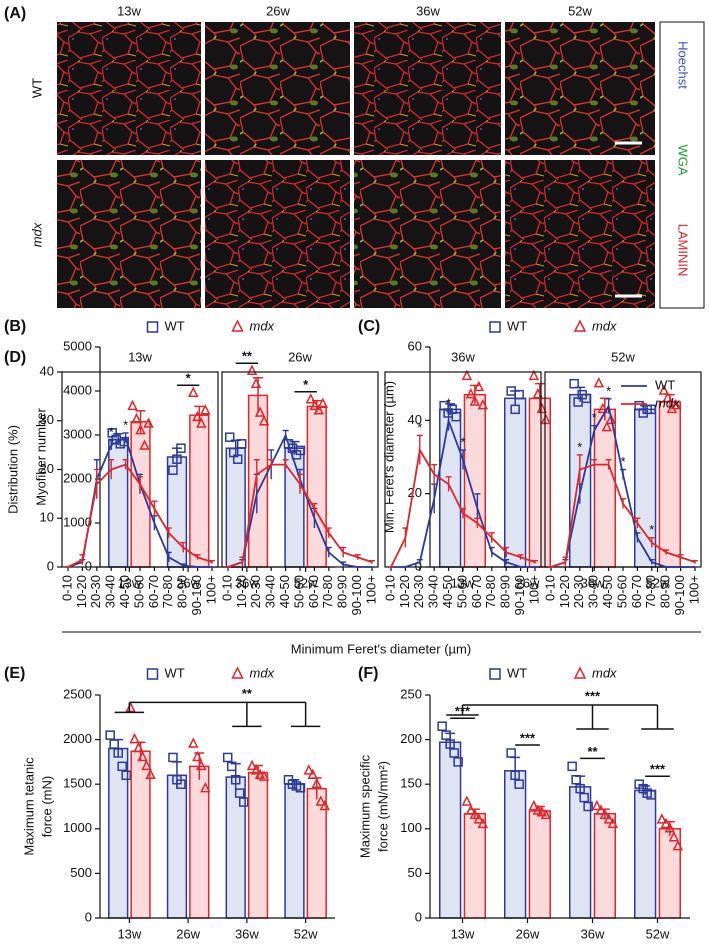 Image resolution: width=709 pixels, height=948 pixels. I want to click on significance-label: ***, so click(658, 769).